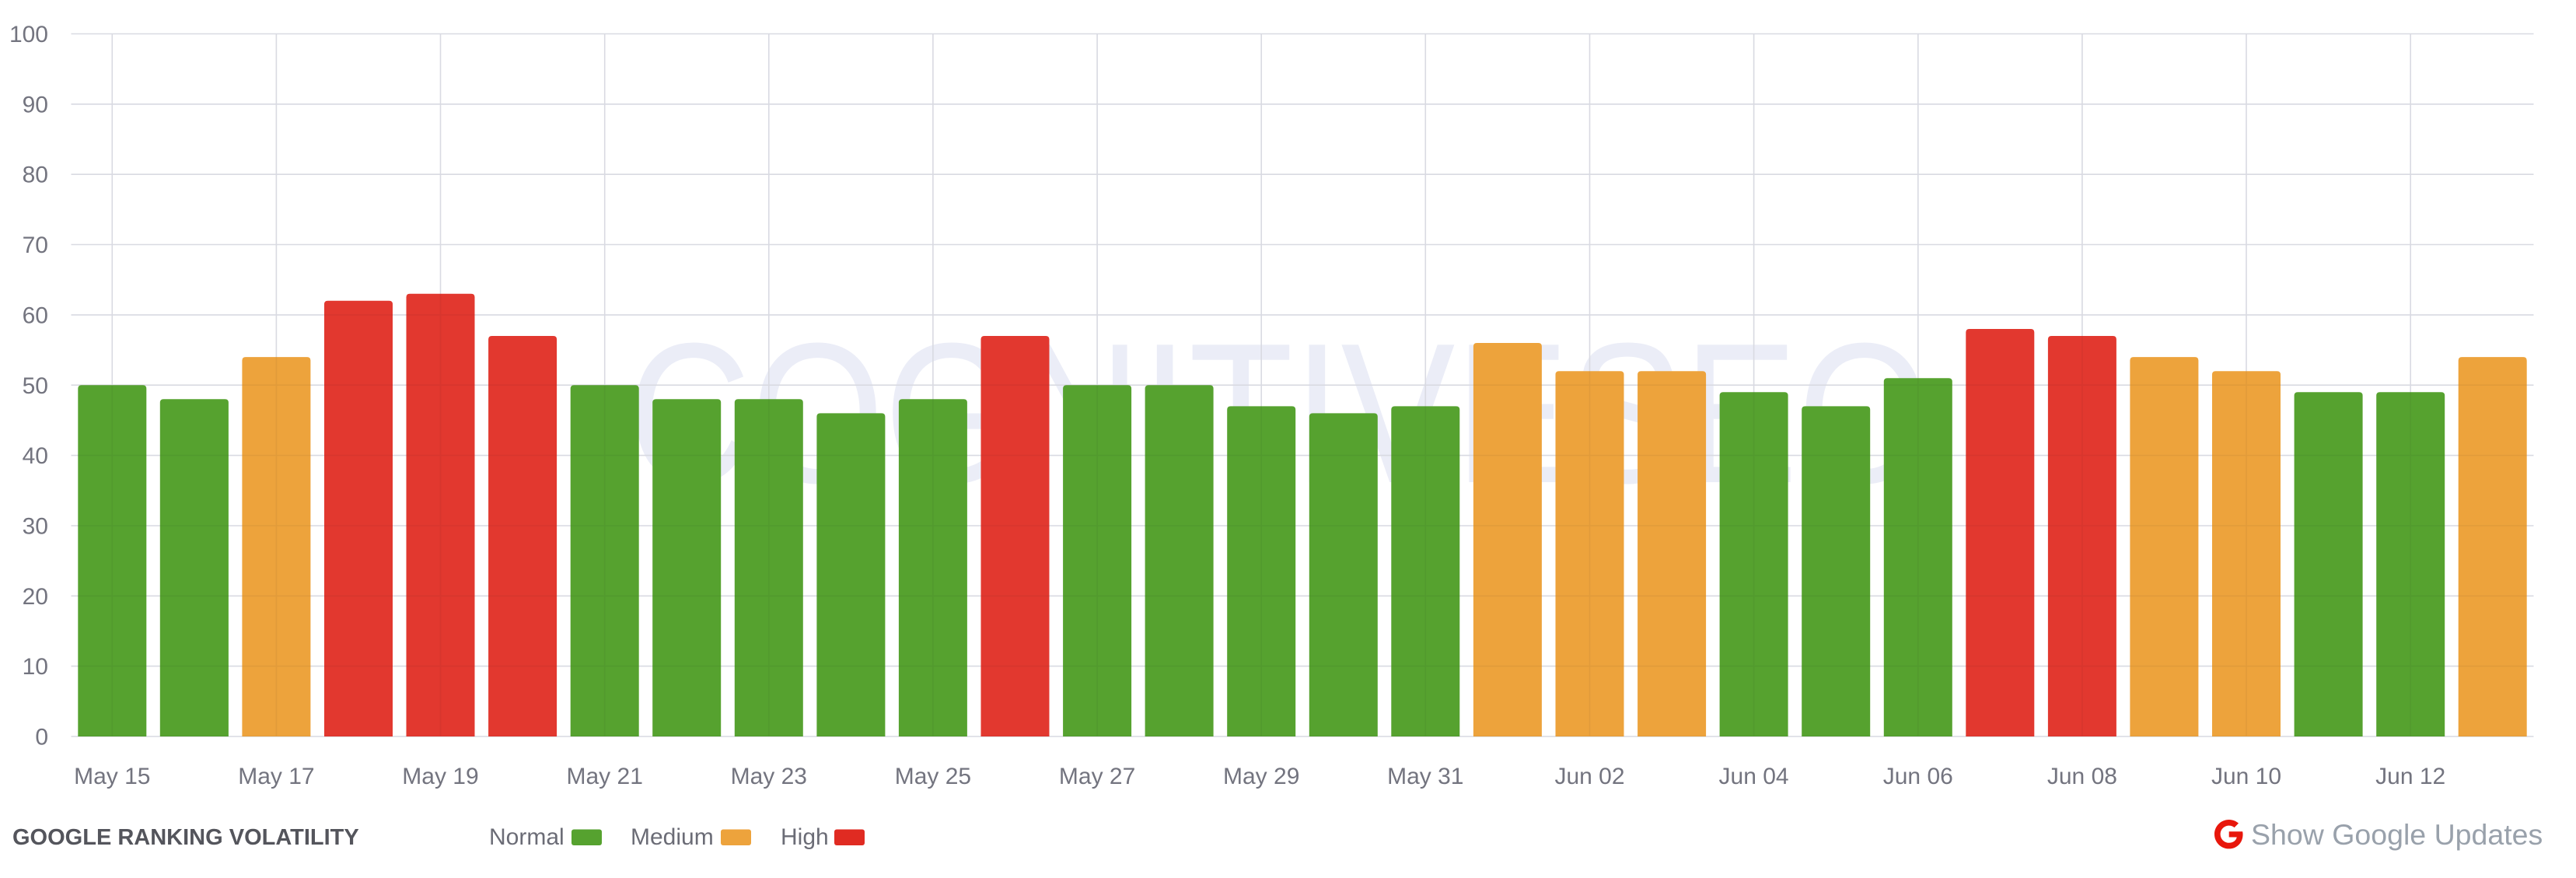 This screenshot has width=2576, height=878. What do you see at coordinates (41, 737) in the screenshot?
I see `svg-text: 0` at bounding box center [41, 737].